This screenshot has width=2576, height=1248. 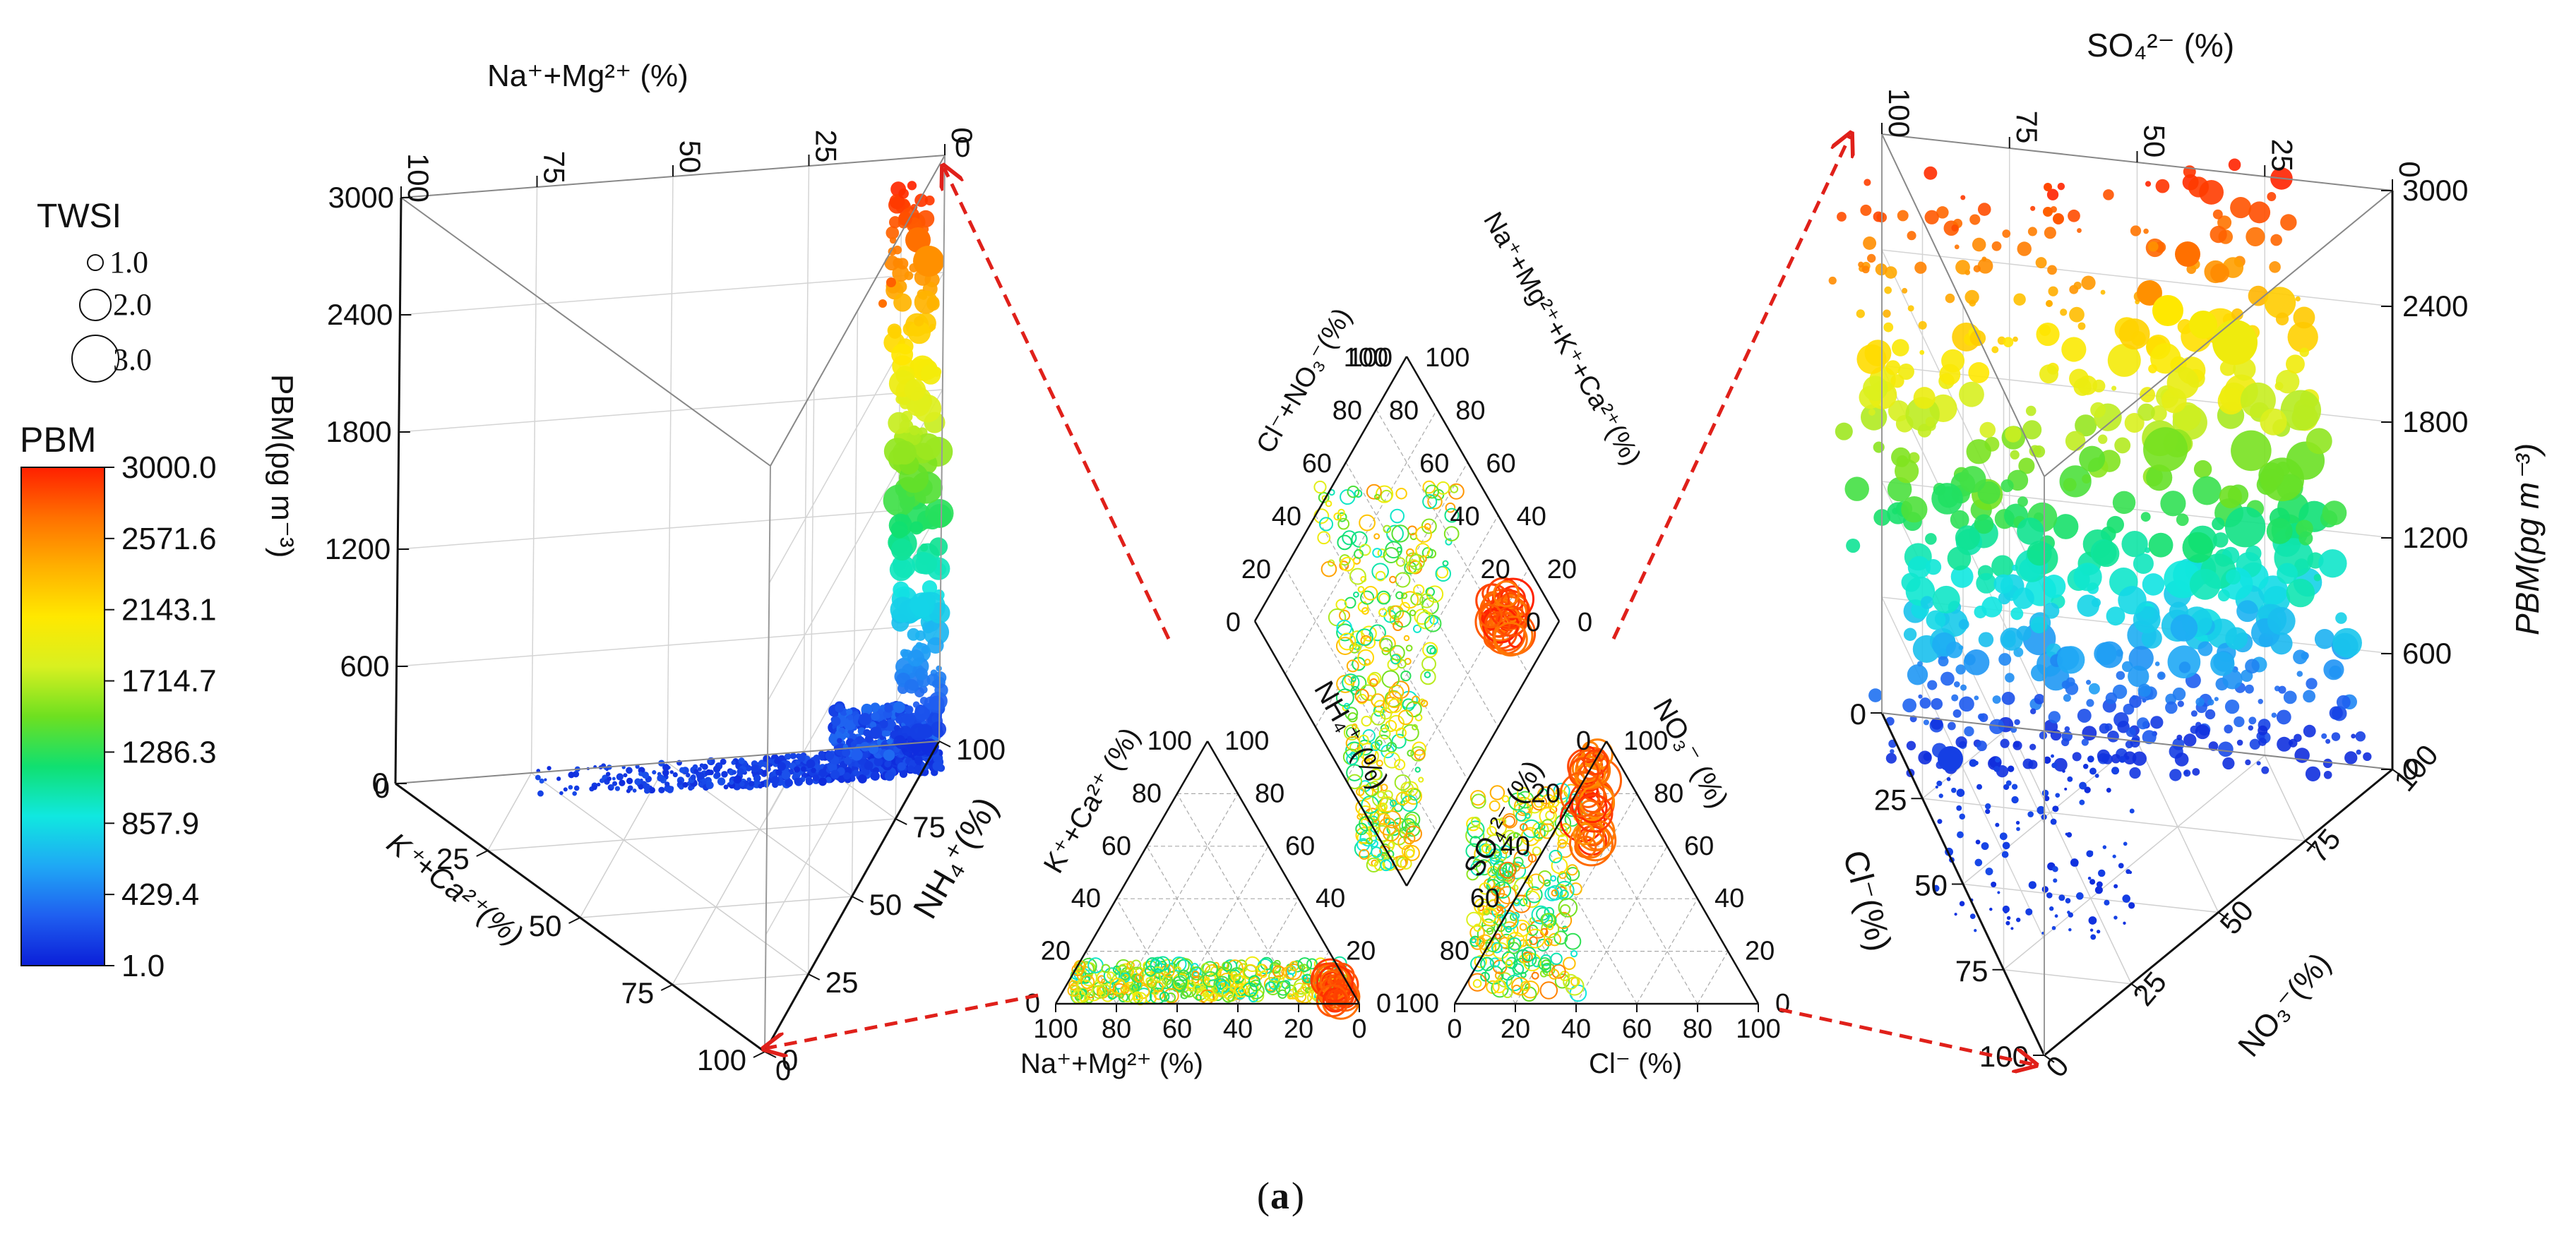 What do you see at coordinates (1086, 899) in the screenshot?
I see `cation-left-tick: 40` at bounding box center [1086, 899].